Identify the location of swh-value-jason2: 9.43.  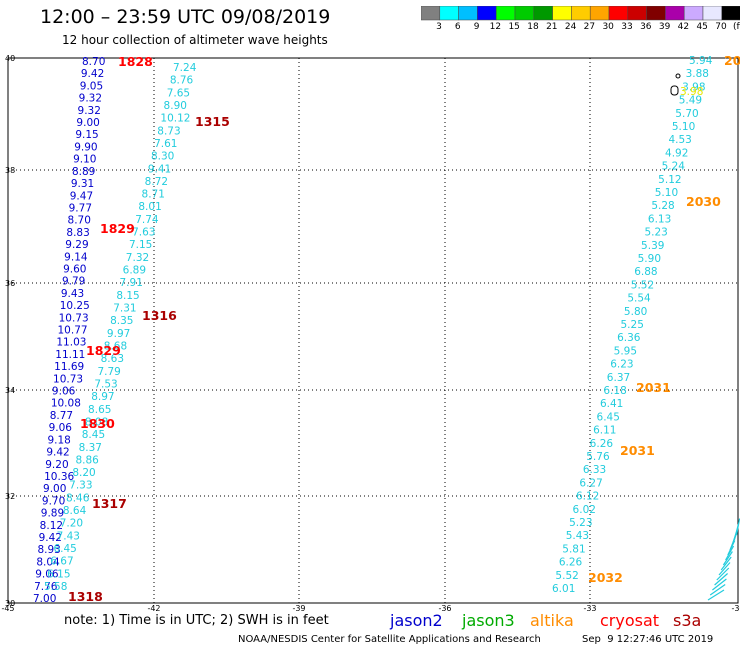
(72, 294).